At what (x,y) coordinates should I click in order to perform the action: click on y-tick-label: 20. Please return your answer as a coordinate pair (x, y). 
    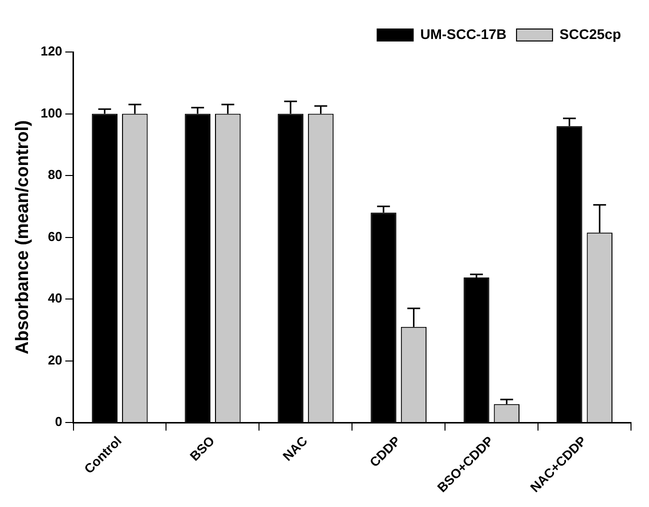
    Looking at the image, I should click on (55, 360).